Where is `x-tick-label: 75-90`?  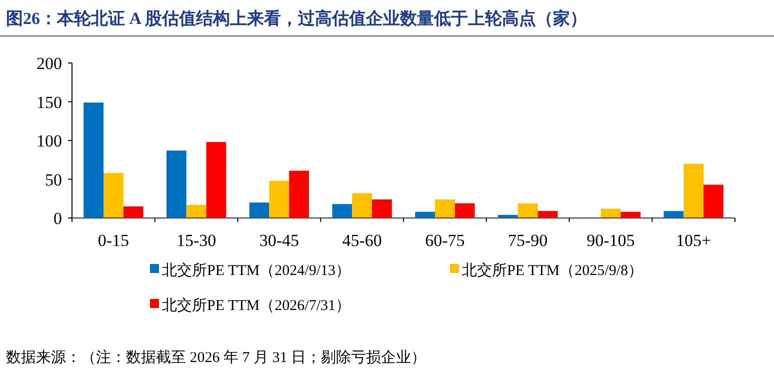
x-tick-label: 75-90 is located at coordinates (528, 240).